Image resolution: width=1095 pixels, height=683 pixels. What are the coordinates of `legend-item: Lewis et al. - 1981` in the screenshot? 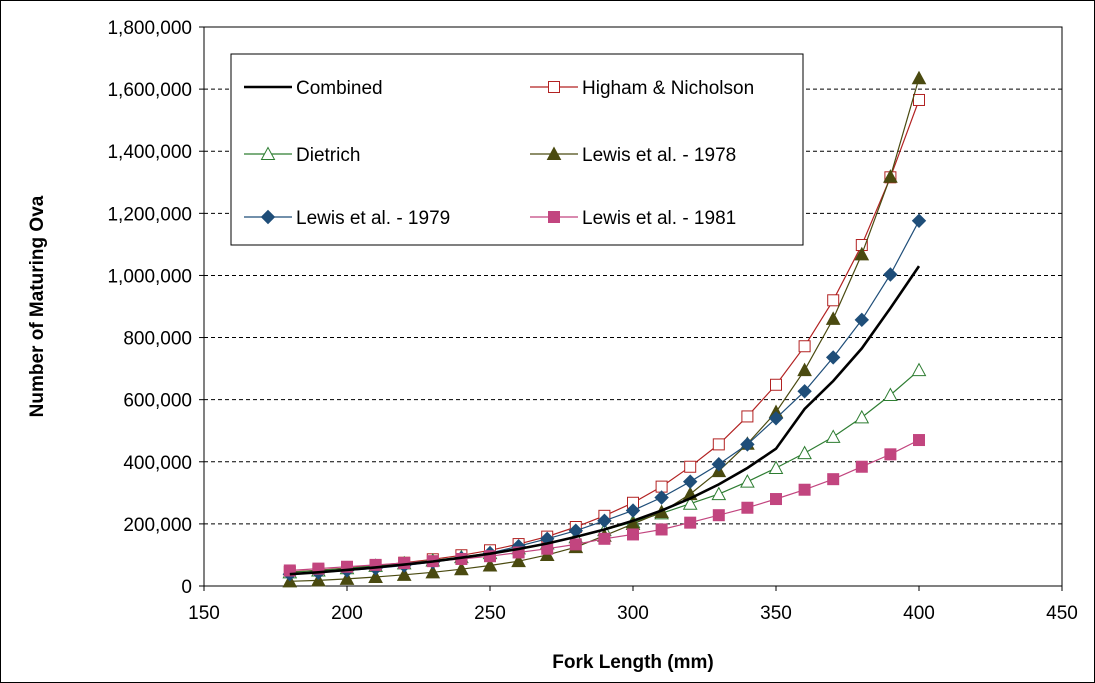 It's located at (633, 218).